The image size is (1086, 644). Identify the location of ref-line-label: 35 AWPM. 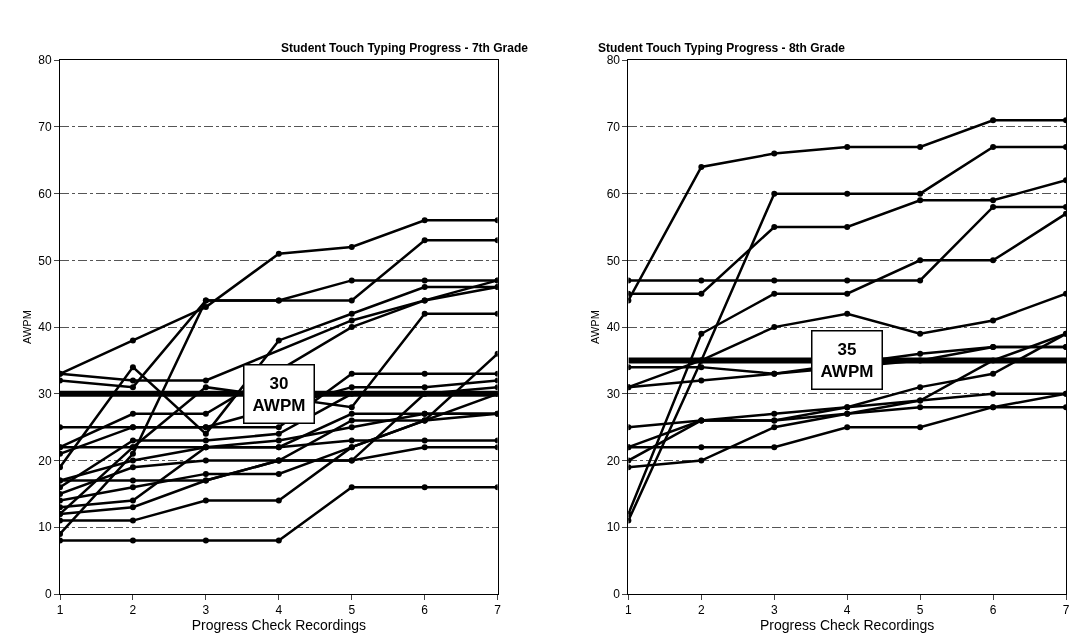
(847, 360).